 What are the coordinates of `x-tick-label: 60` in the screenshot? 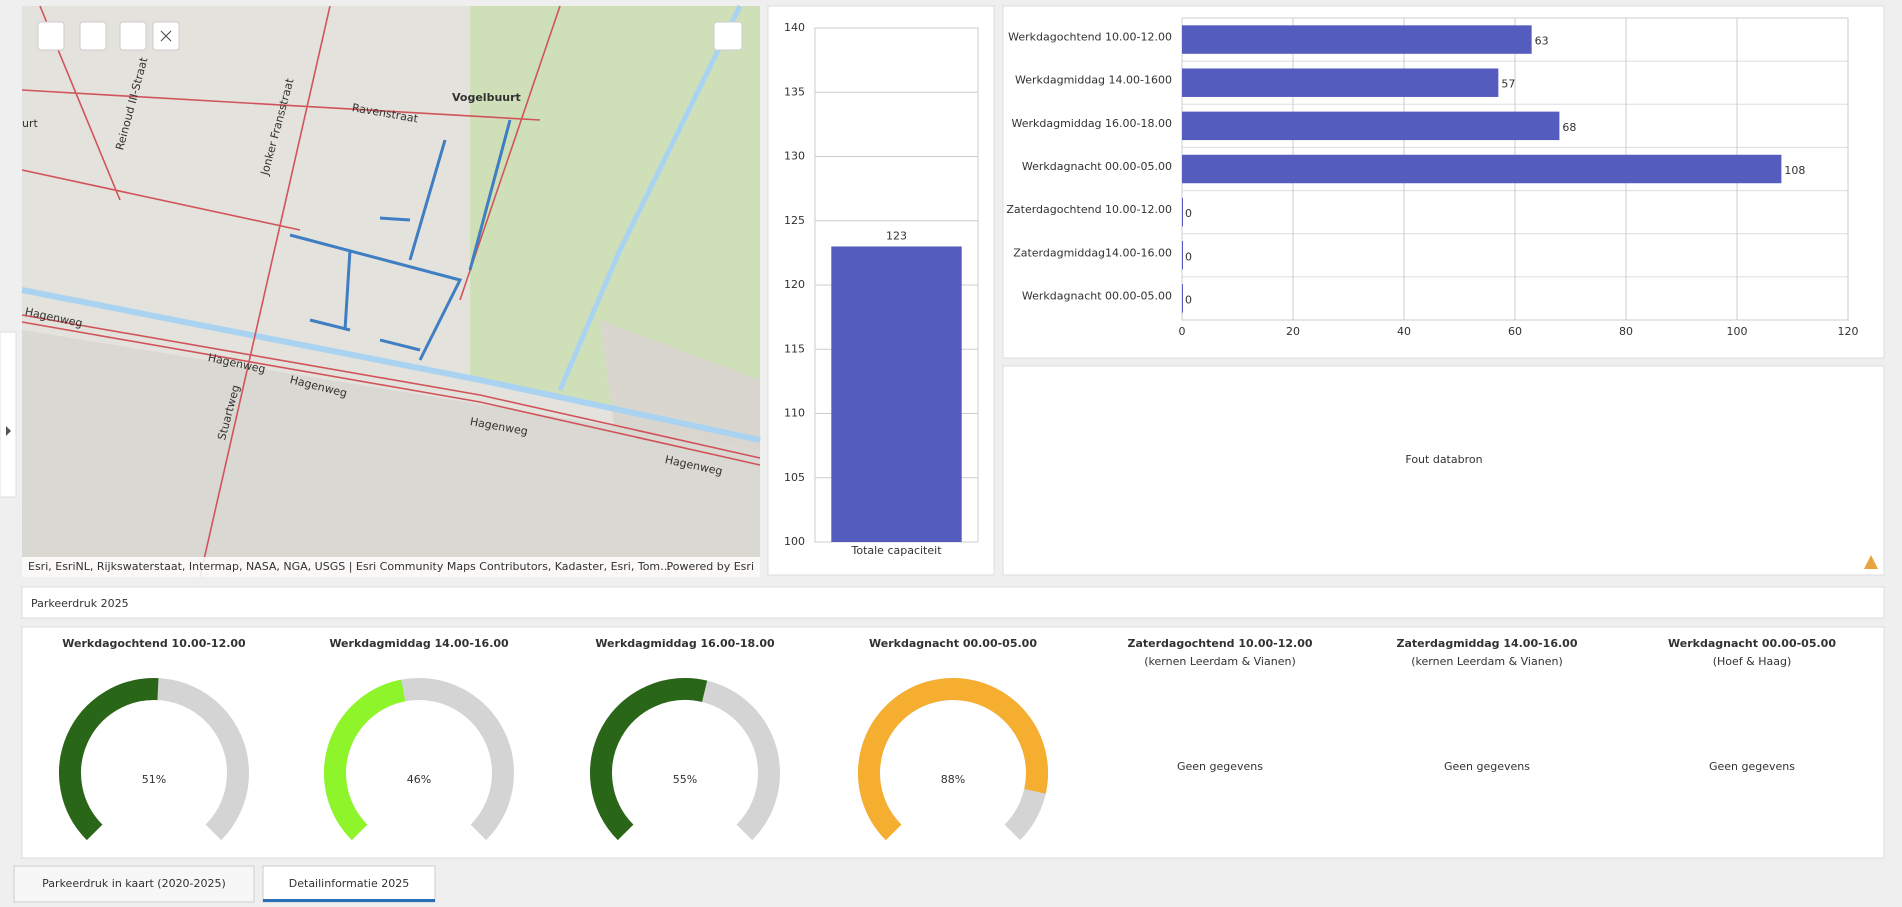 It's located at (1515, 331).